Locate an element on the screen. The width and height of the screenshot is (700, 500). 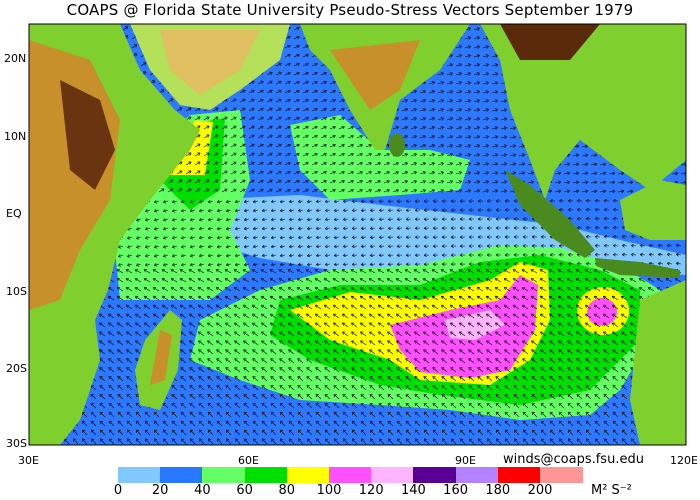
contour-100-120-east is located at coordinates (602, 312).